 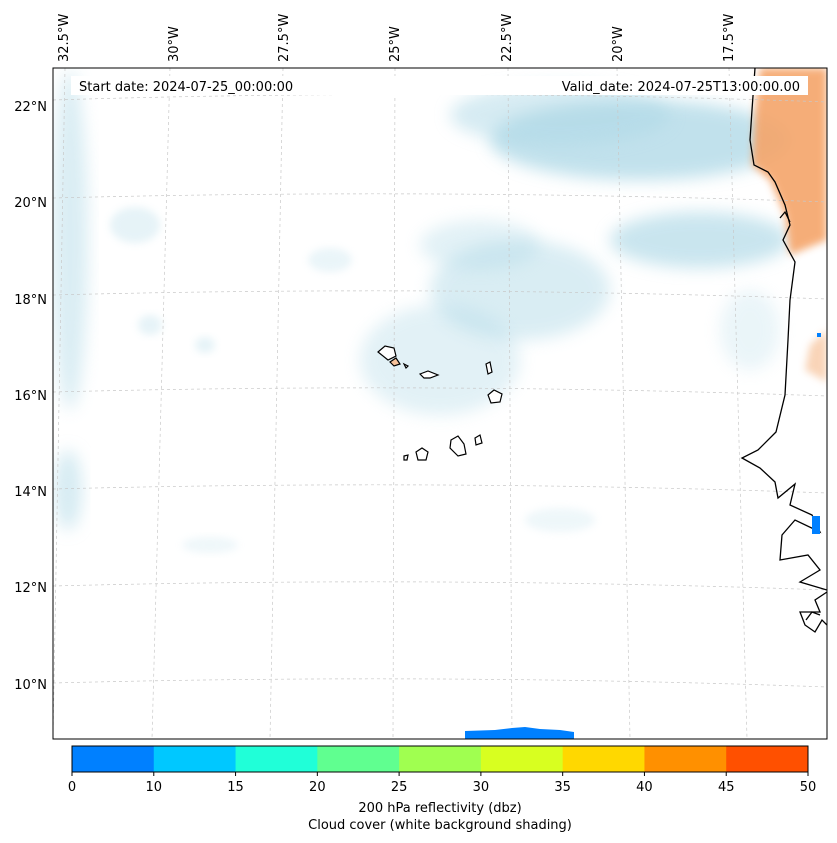 I want to click on colorbar-tick-label: 35, so click(x=562, y=787).